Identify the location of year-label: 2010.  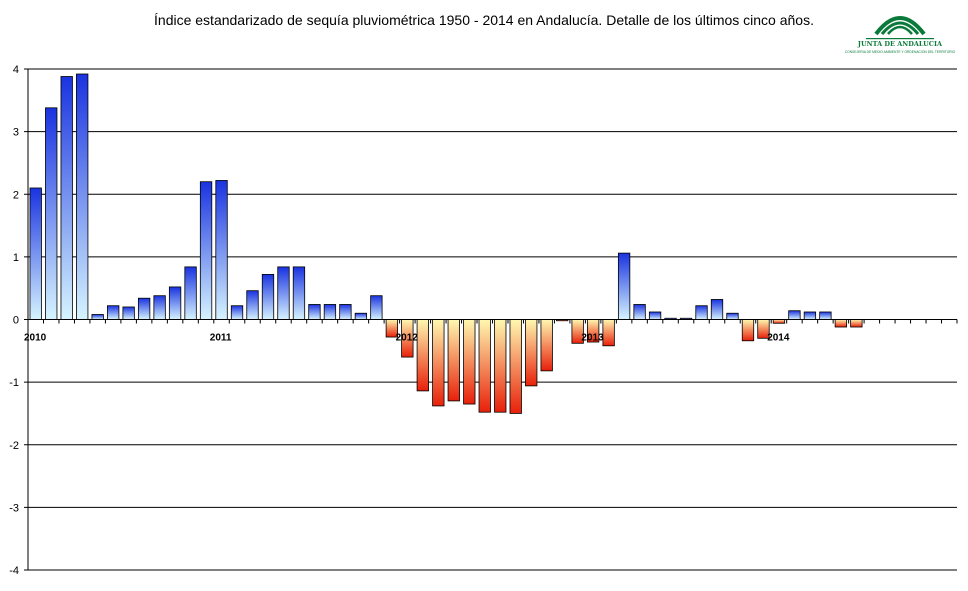
(35, 338).